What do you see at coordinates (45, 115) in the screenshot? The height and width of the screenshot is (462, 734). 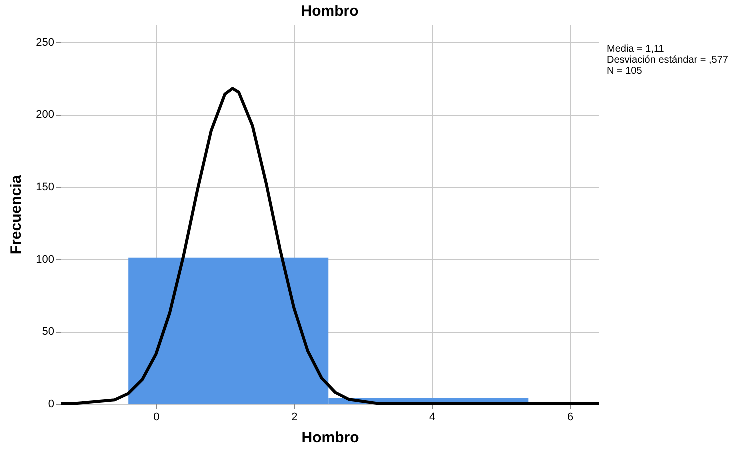 I see `y-tick-label: 200` at bounding box center [45, 115].